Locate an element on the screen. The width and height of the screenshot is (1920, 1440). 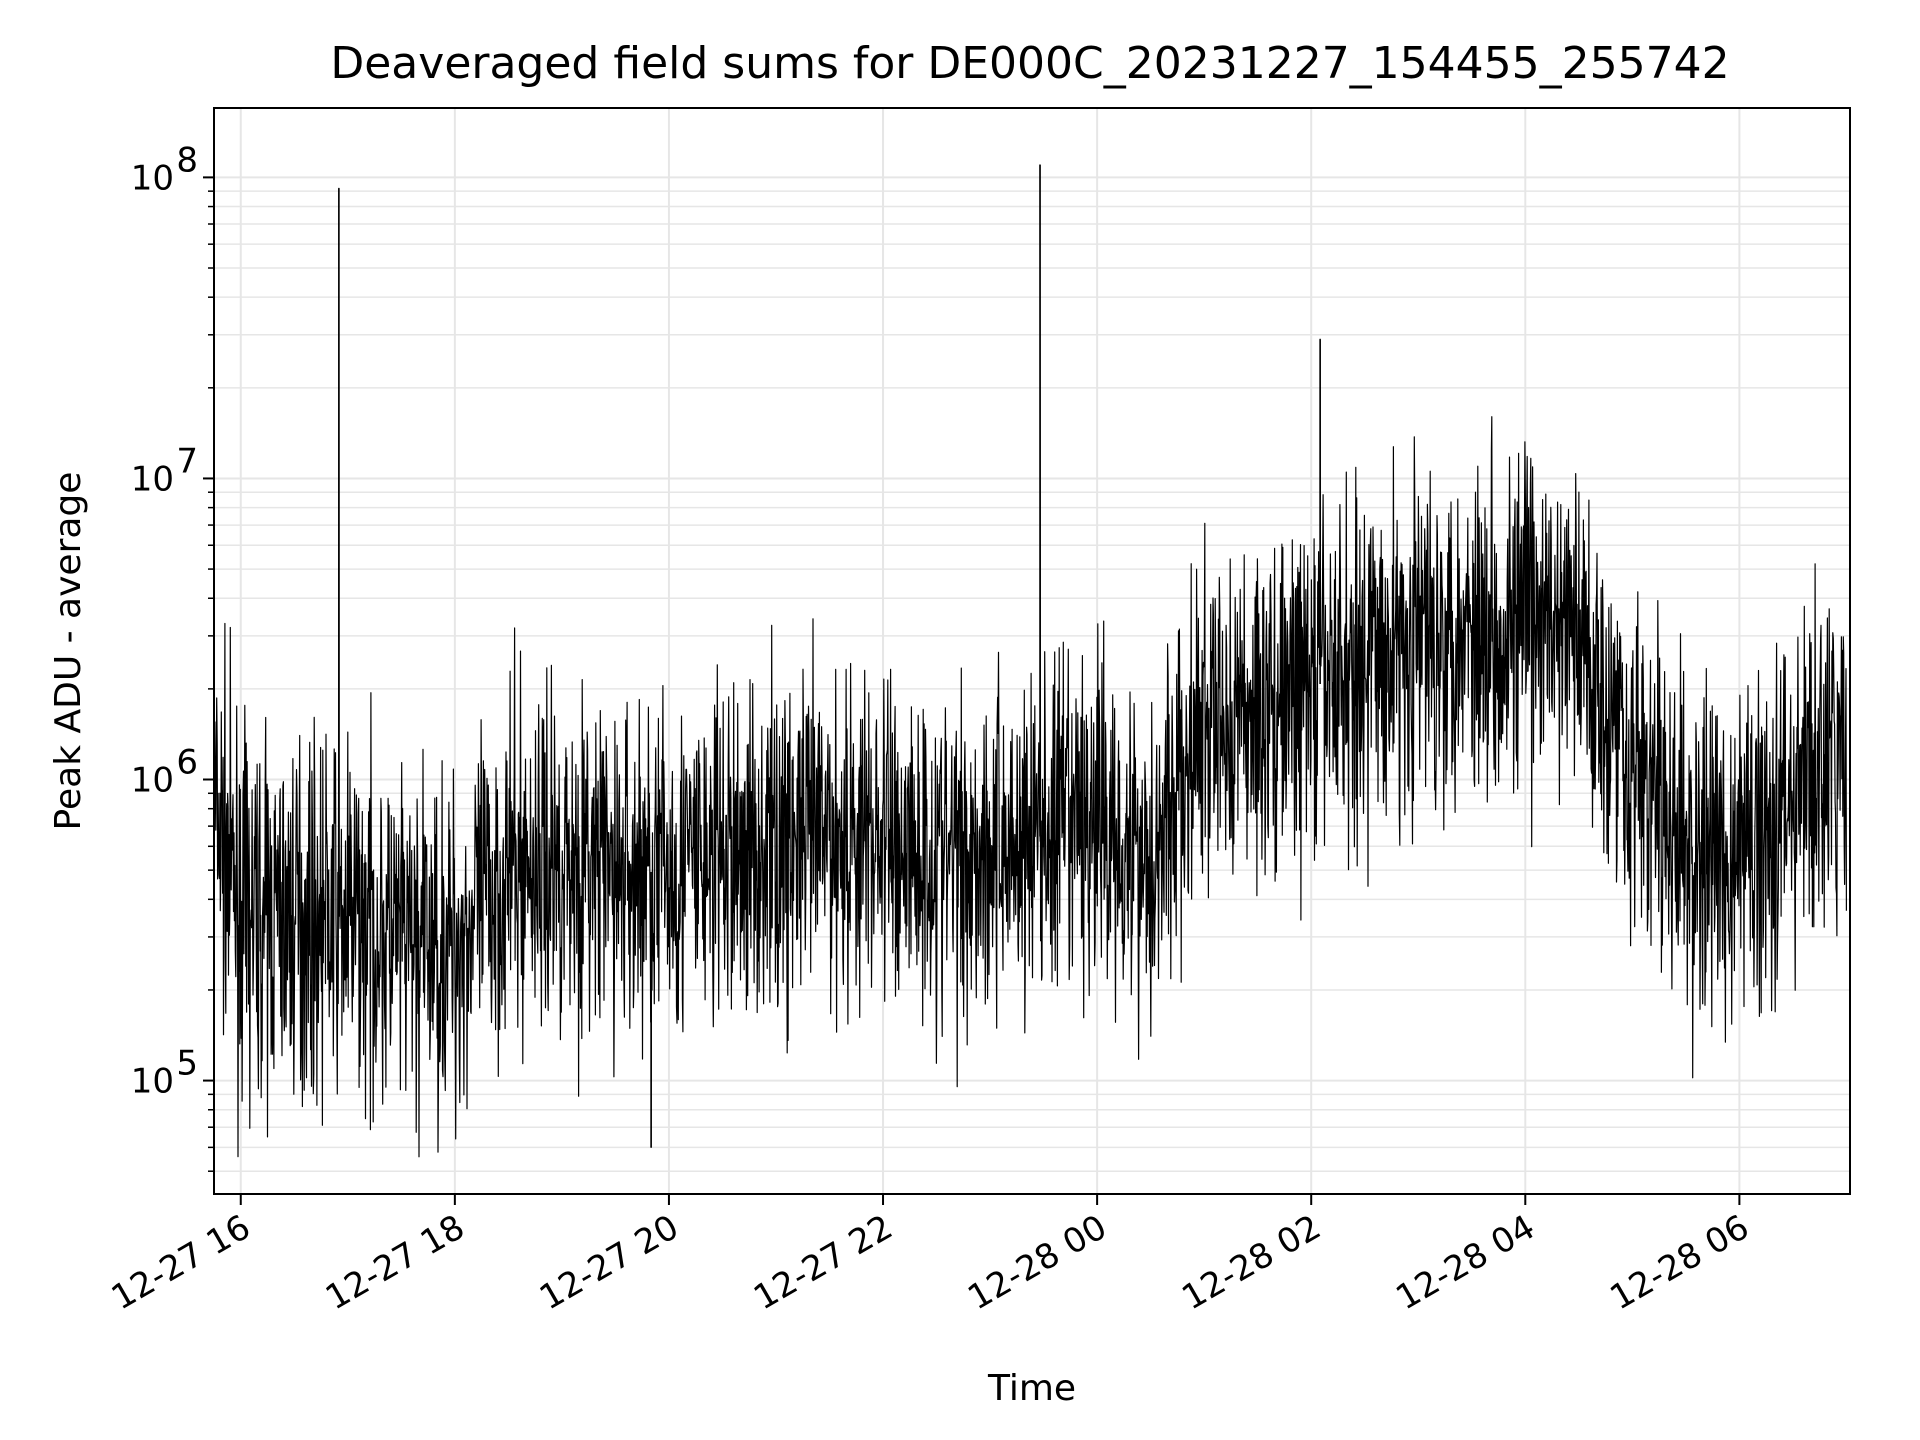
y-tick-label-exponent: 6 is located at coordinates (187, 763).